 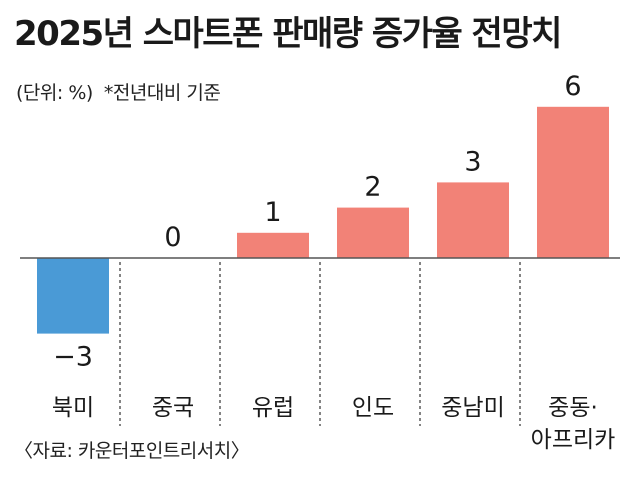 I want to click on value-label: 1, so click(x=272, y=212).